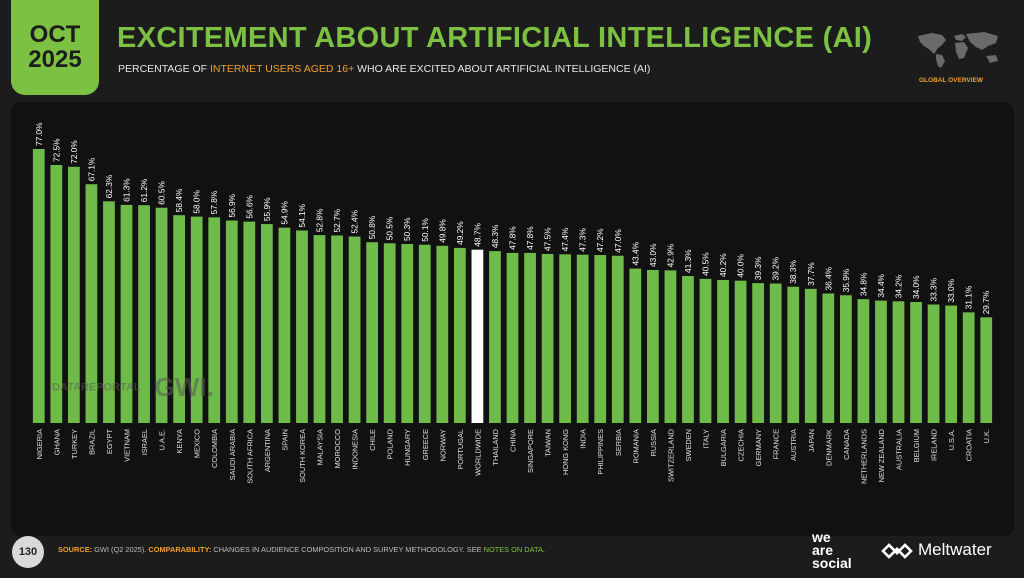 This screenshot has width=1024, height=578. I want to click on bar-vietnam, so click(126, 313).